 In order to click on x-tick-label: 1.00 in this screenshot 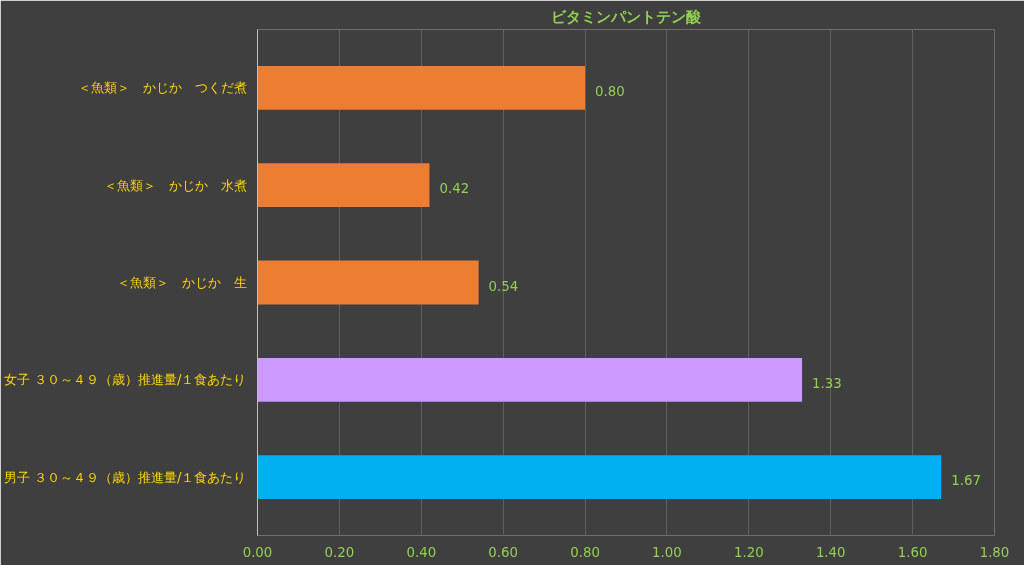, I will do `click(667, 552)`.